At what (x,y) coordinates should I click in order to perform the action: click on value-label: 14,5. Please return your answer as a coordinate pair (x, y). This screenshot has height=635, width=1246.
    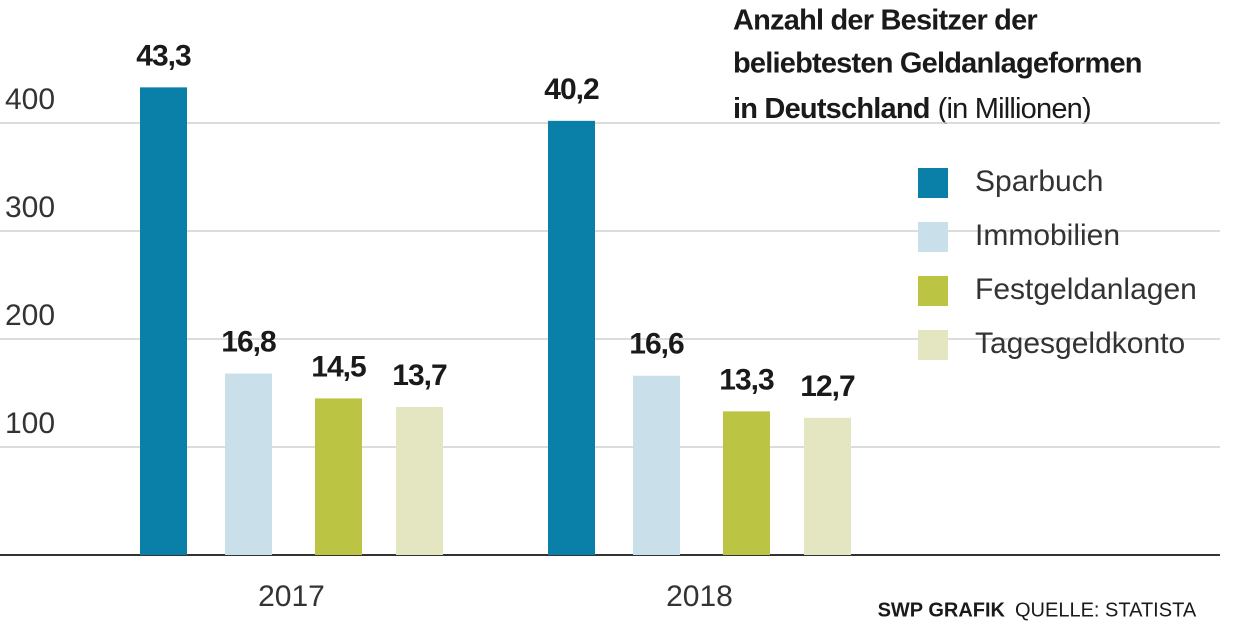
    Looking at the image, I should click on (338, 366).